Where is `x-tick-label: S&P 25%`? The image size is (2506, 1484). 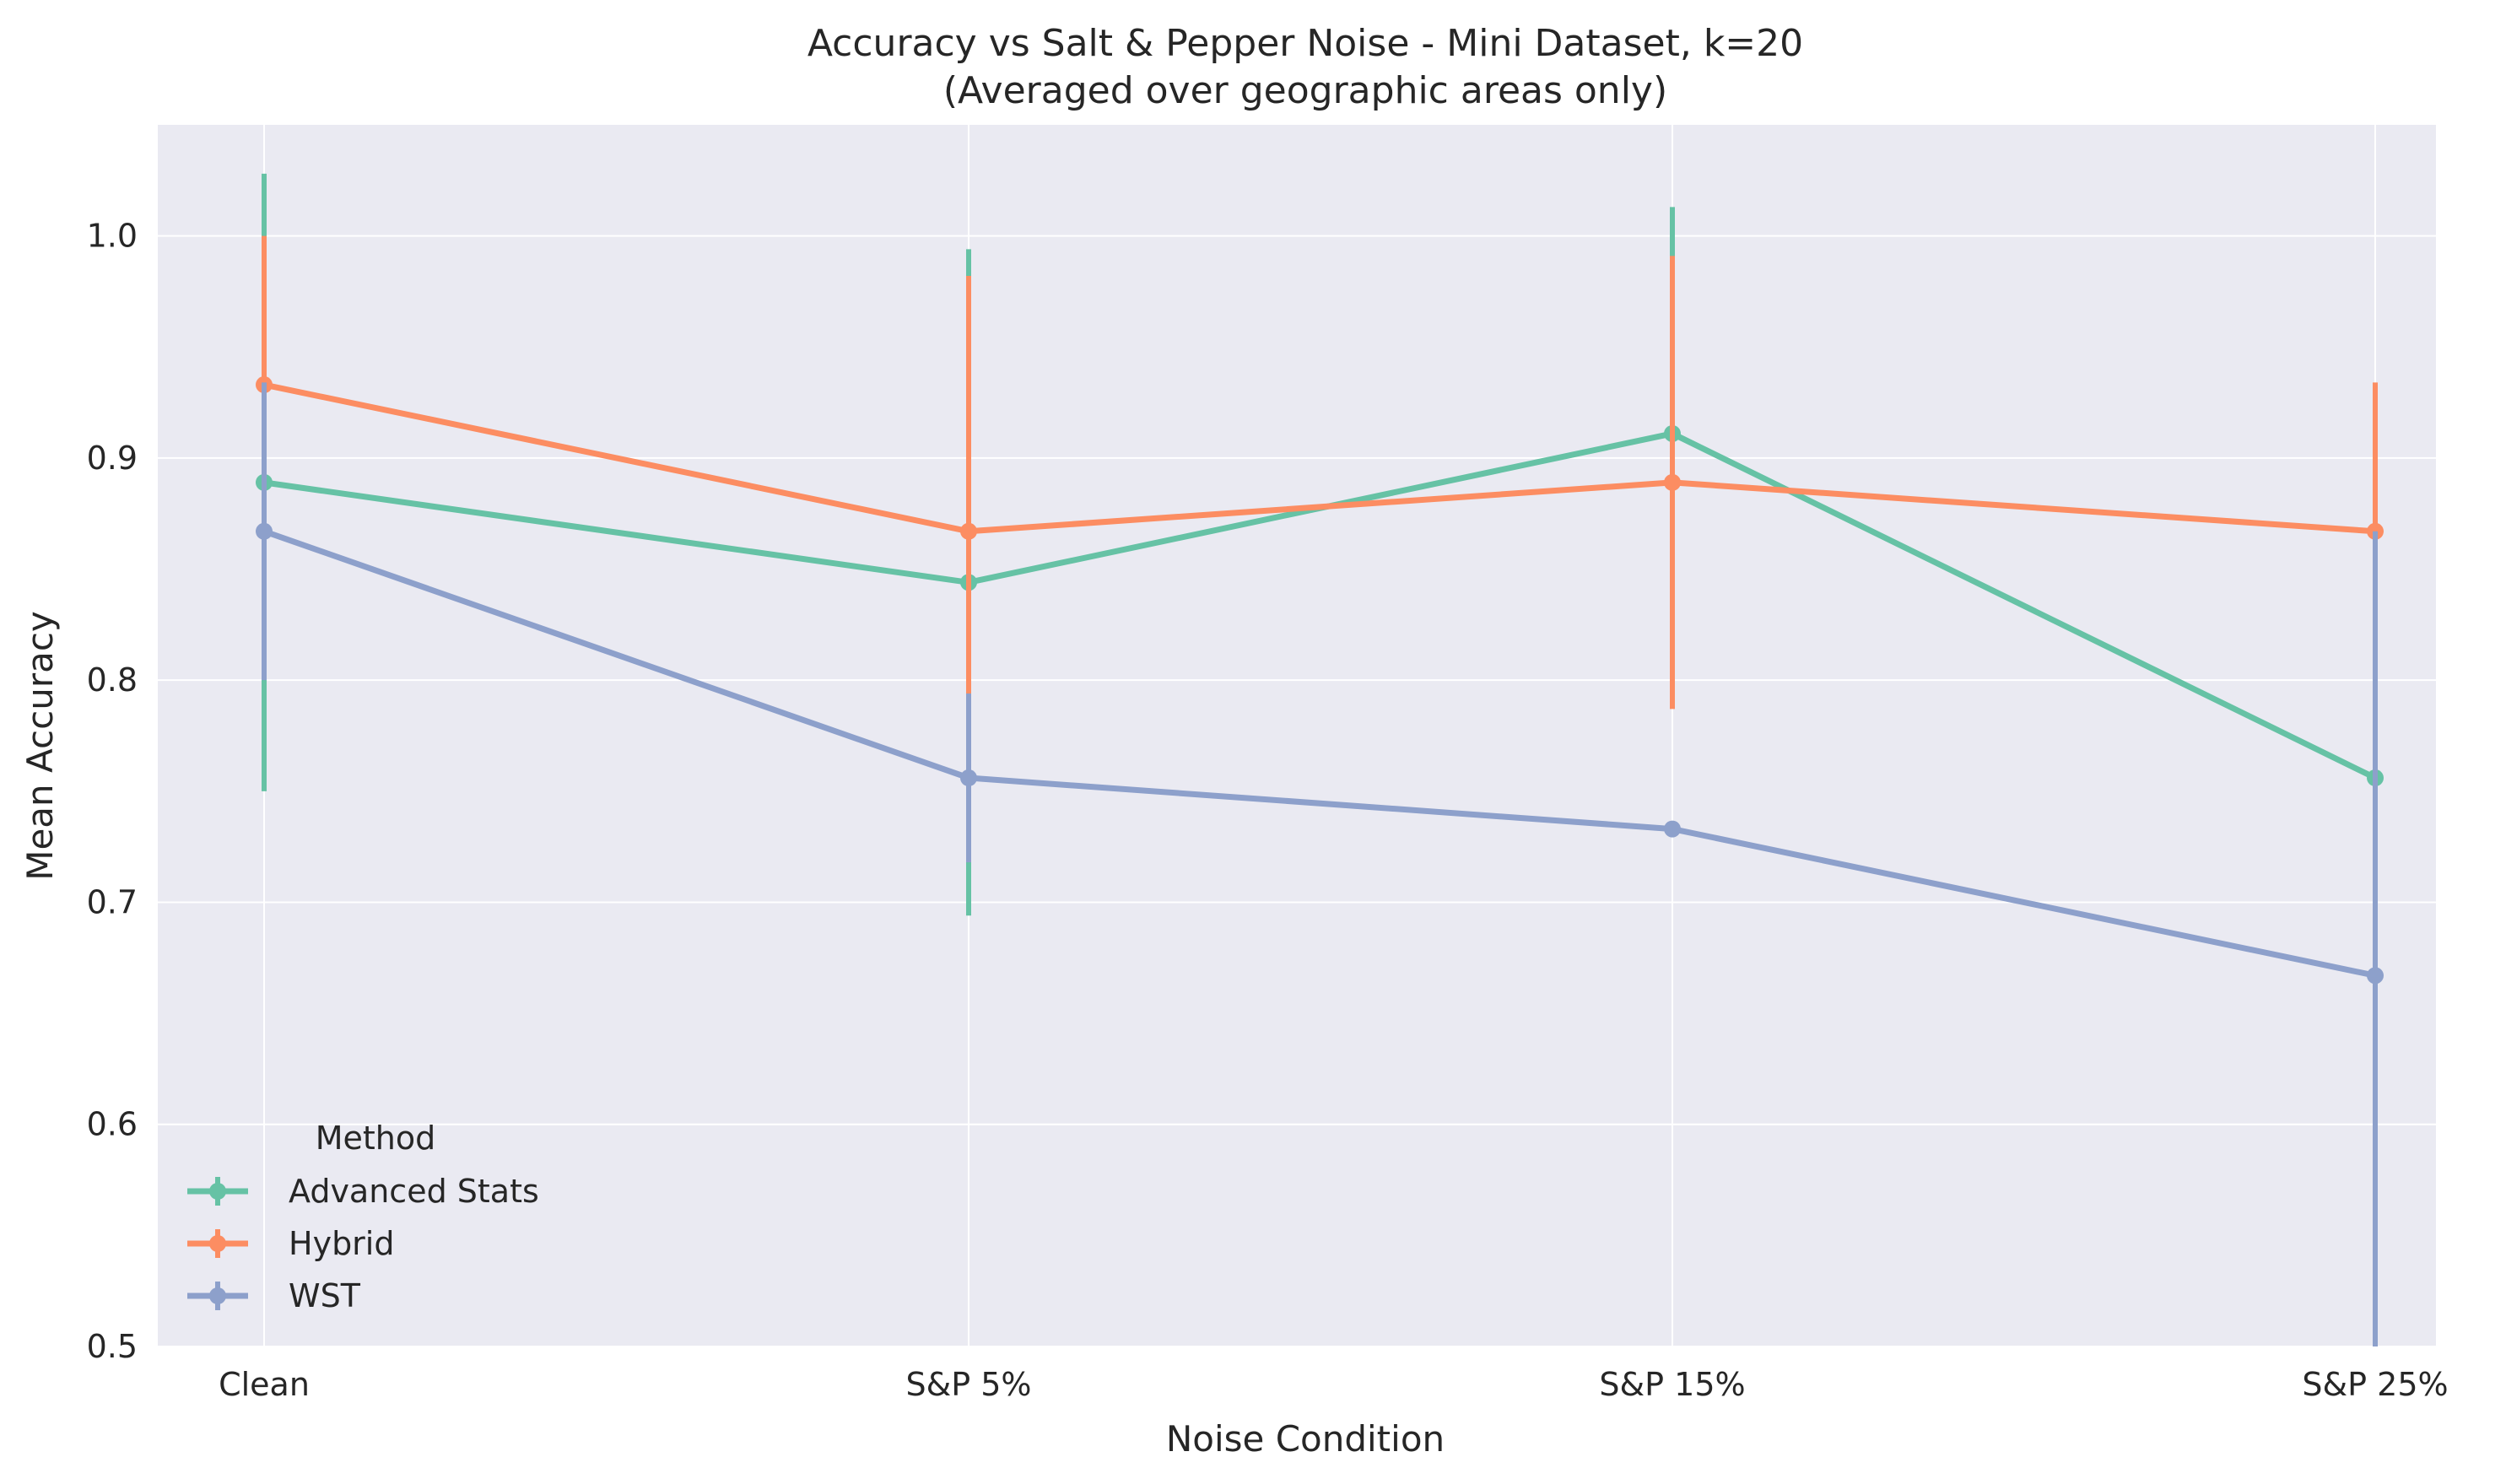 x-tick-label: S&P 25% is located at coordinates (2375, 1384).